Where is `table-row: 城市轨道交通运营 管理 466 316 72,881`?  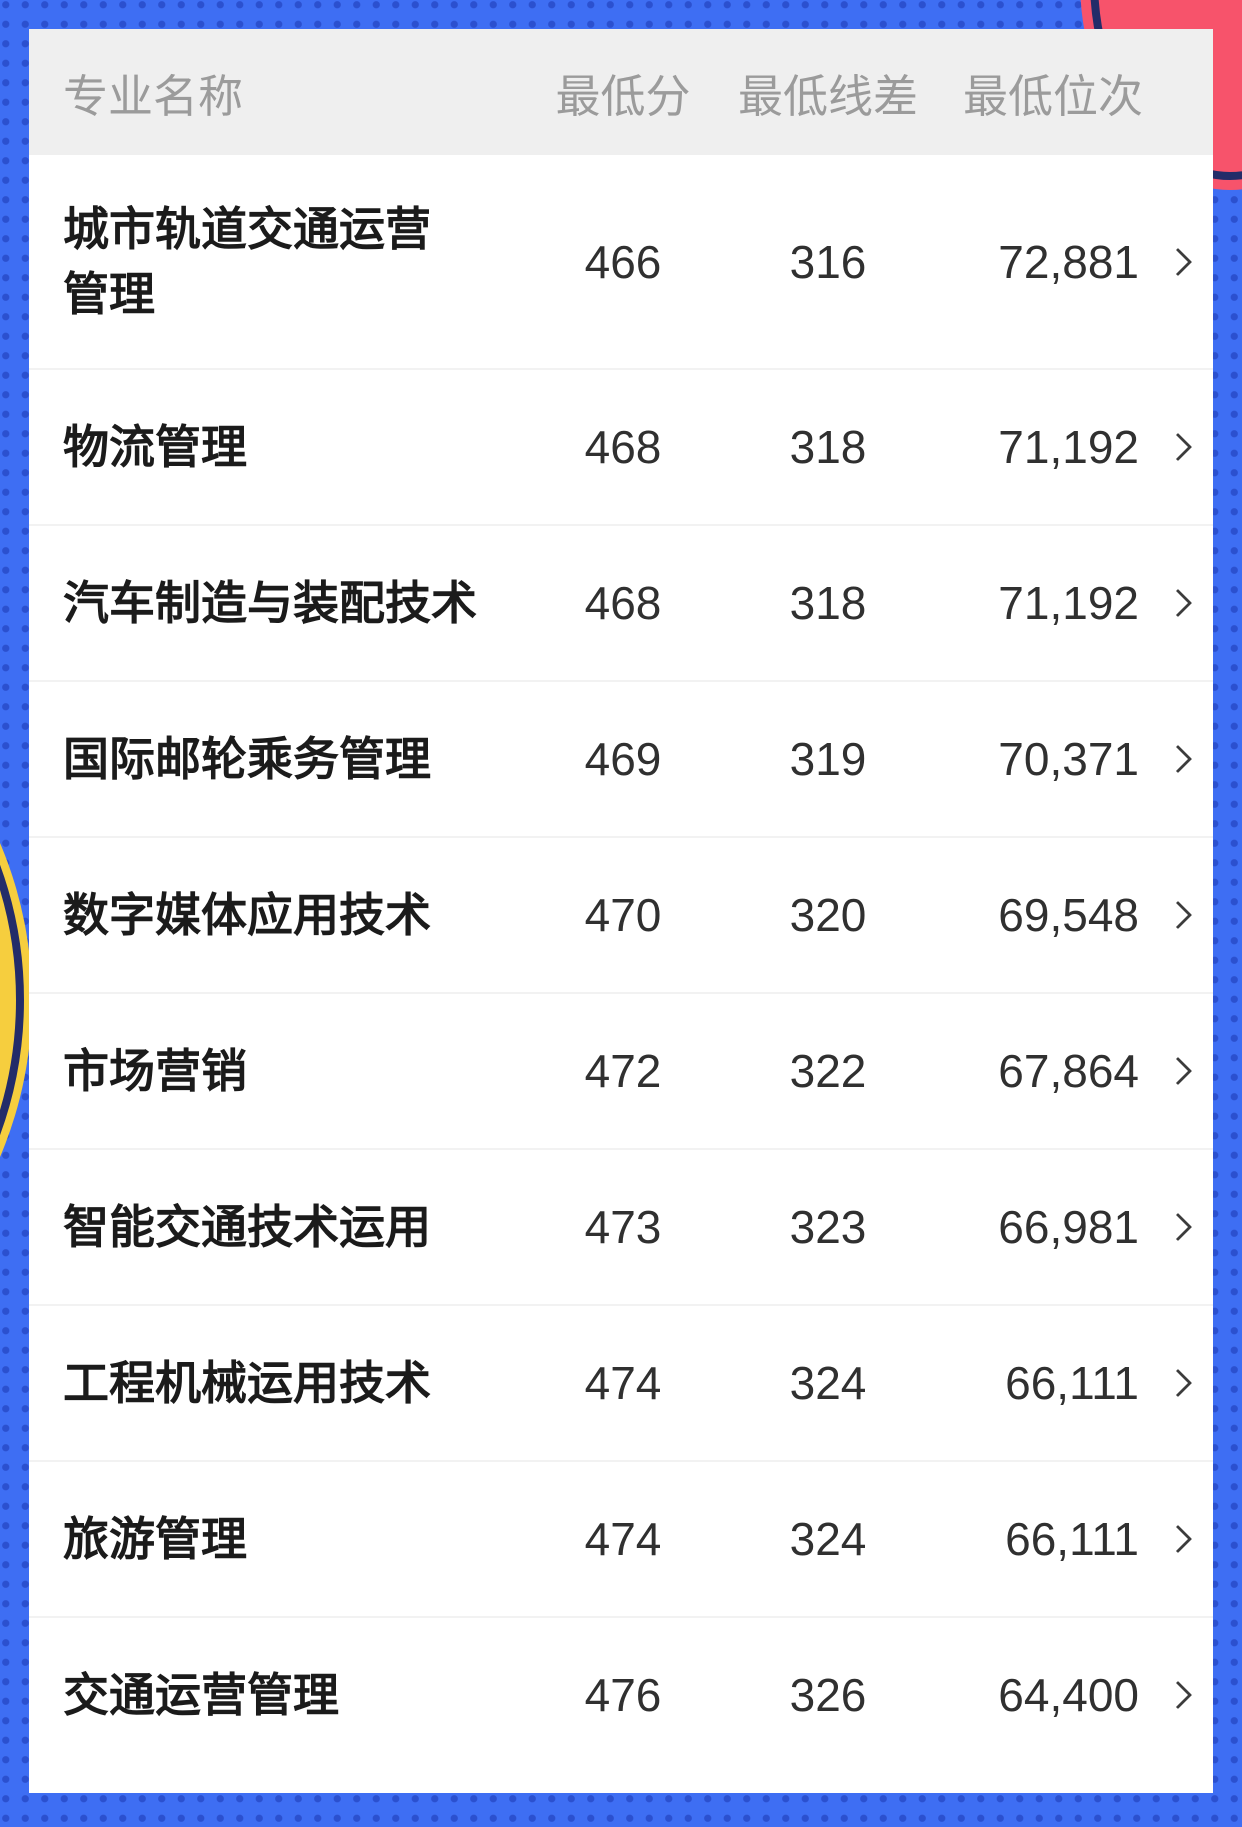
table-row: 城市轨道交通运营 管理 466 316 72,881 is located at coordinates (621, 261).